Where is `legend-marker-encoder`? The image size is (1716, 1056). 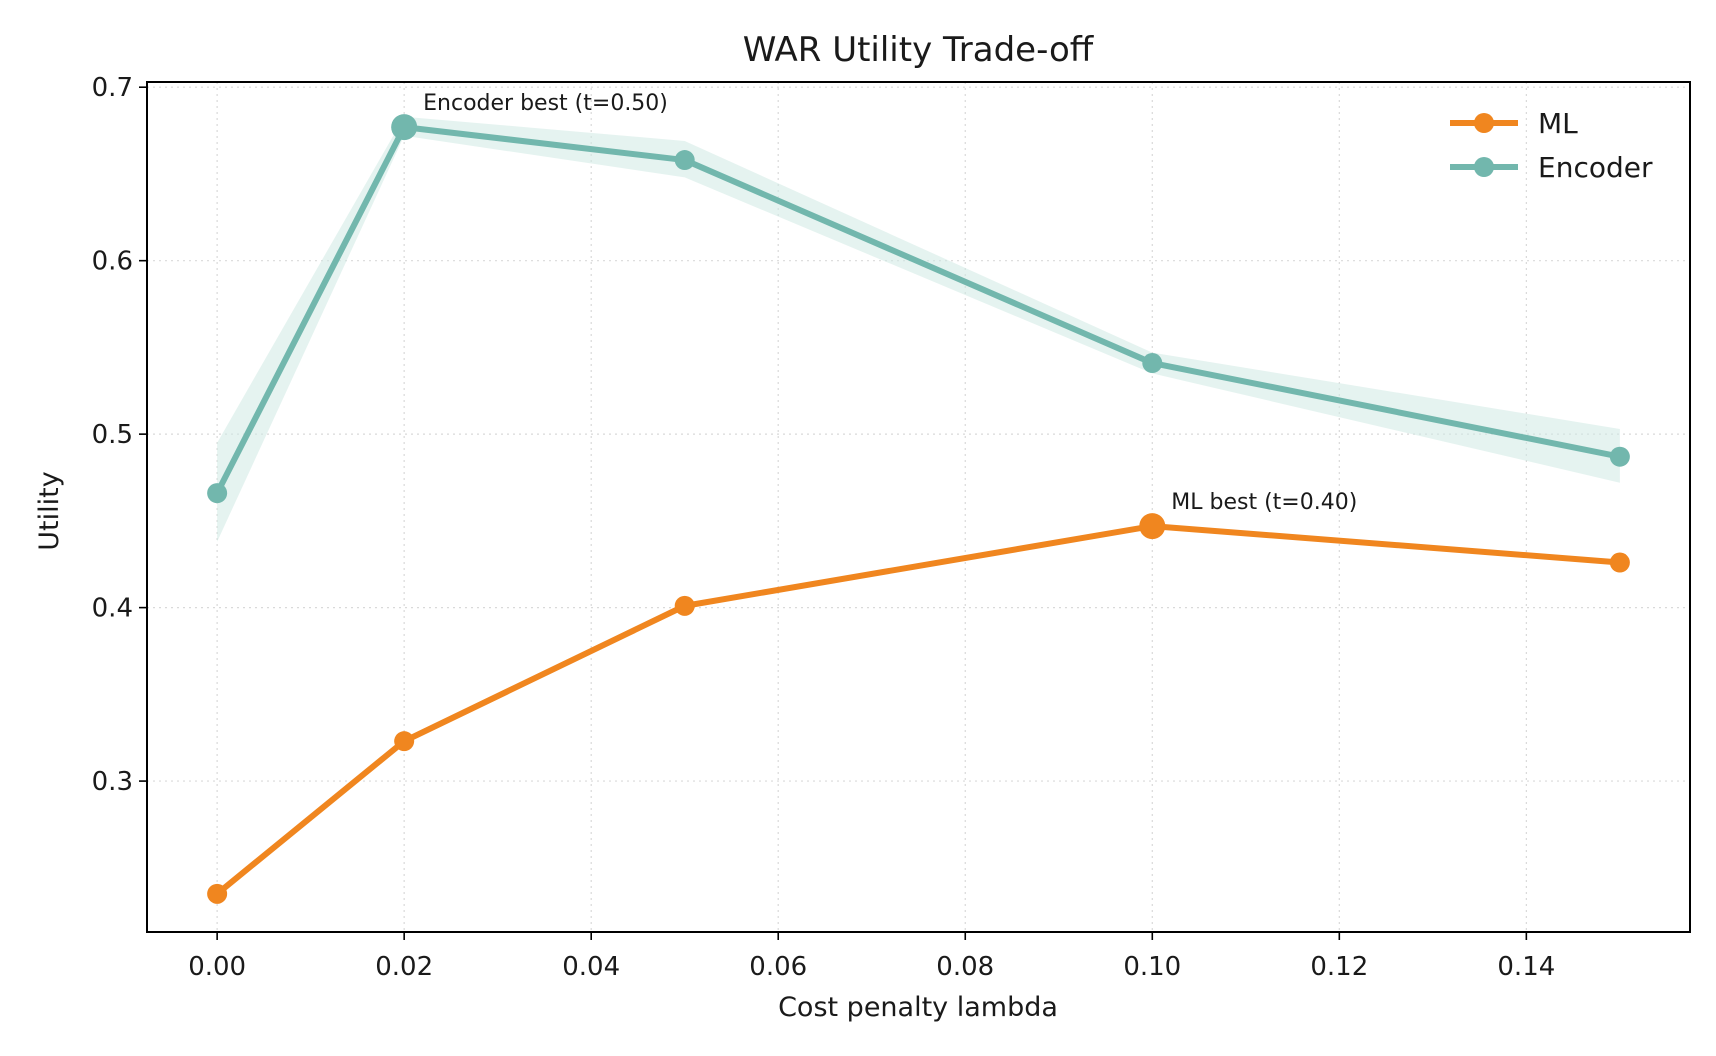 legend-marker-encoder is located at coordinates (1484, 167).